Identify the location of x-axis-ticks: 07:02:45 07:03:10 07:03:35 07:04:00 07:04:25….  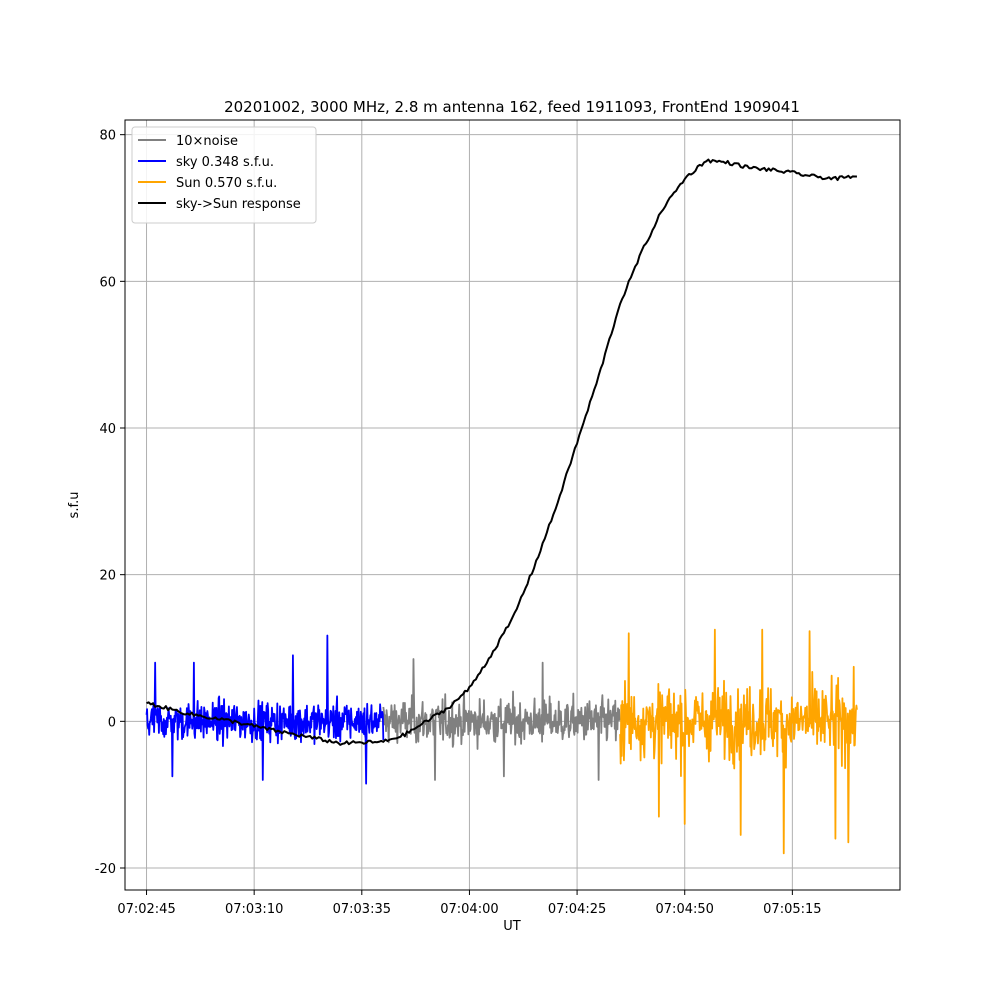
(469, 903).